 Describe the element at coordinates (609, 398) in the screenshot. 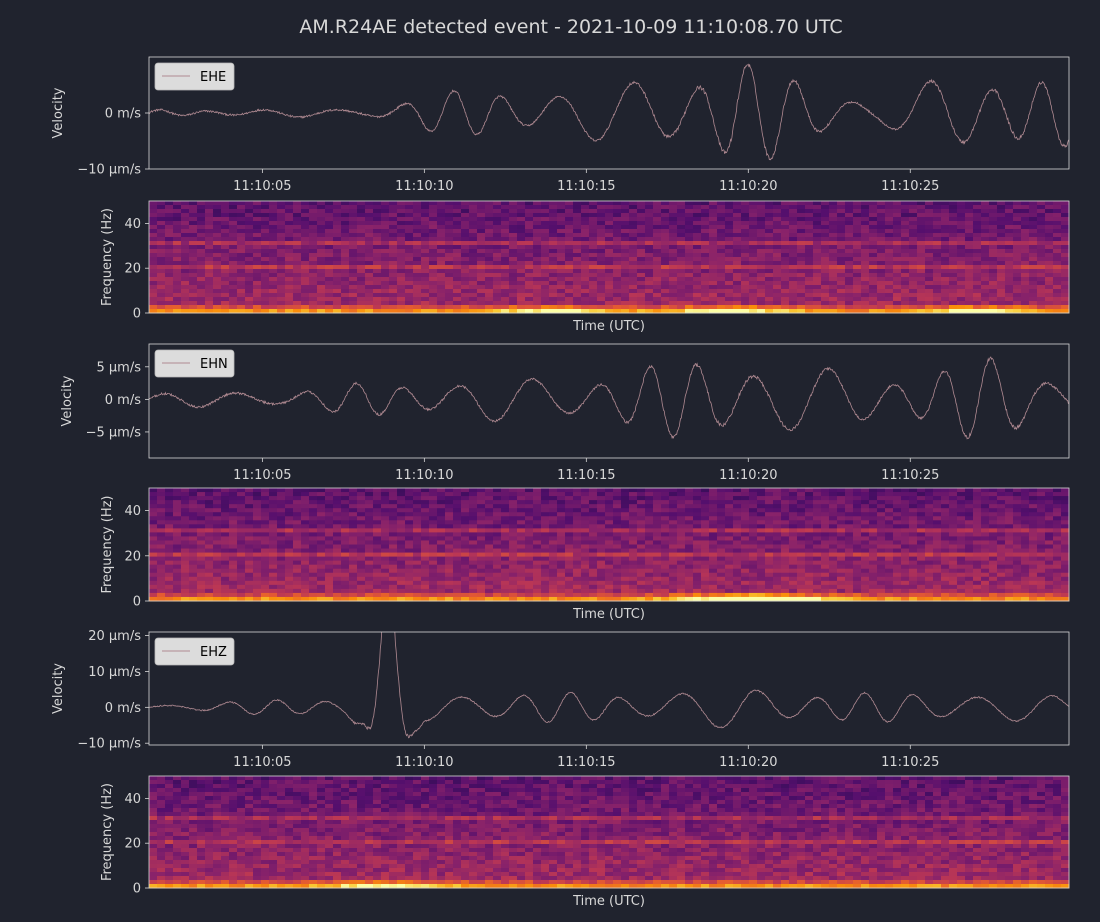

I see `trace-ehn` at that location.